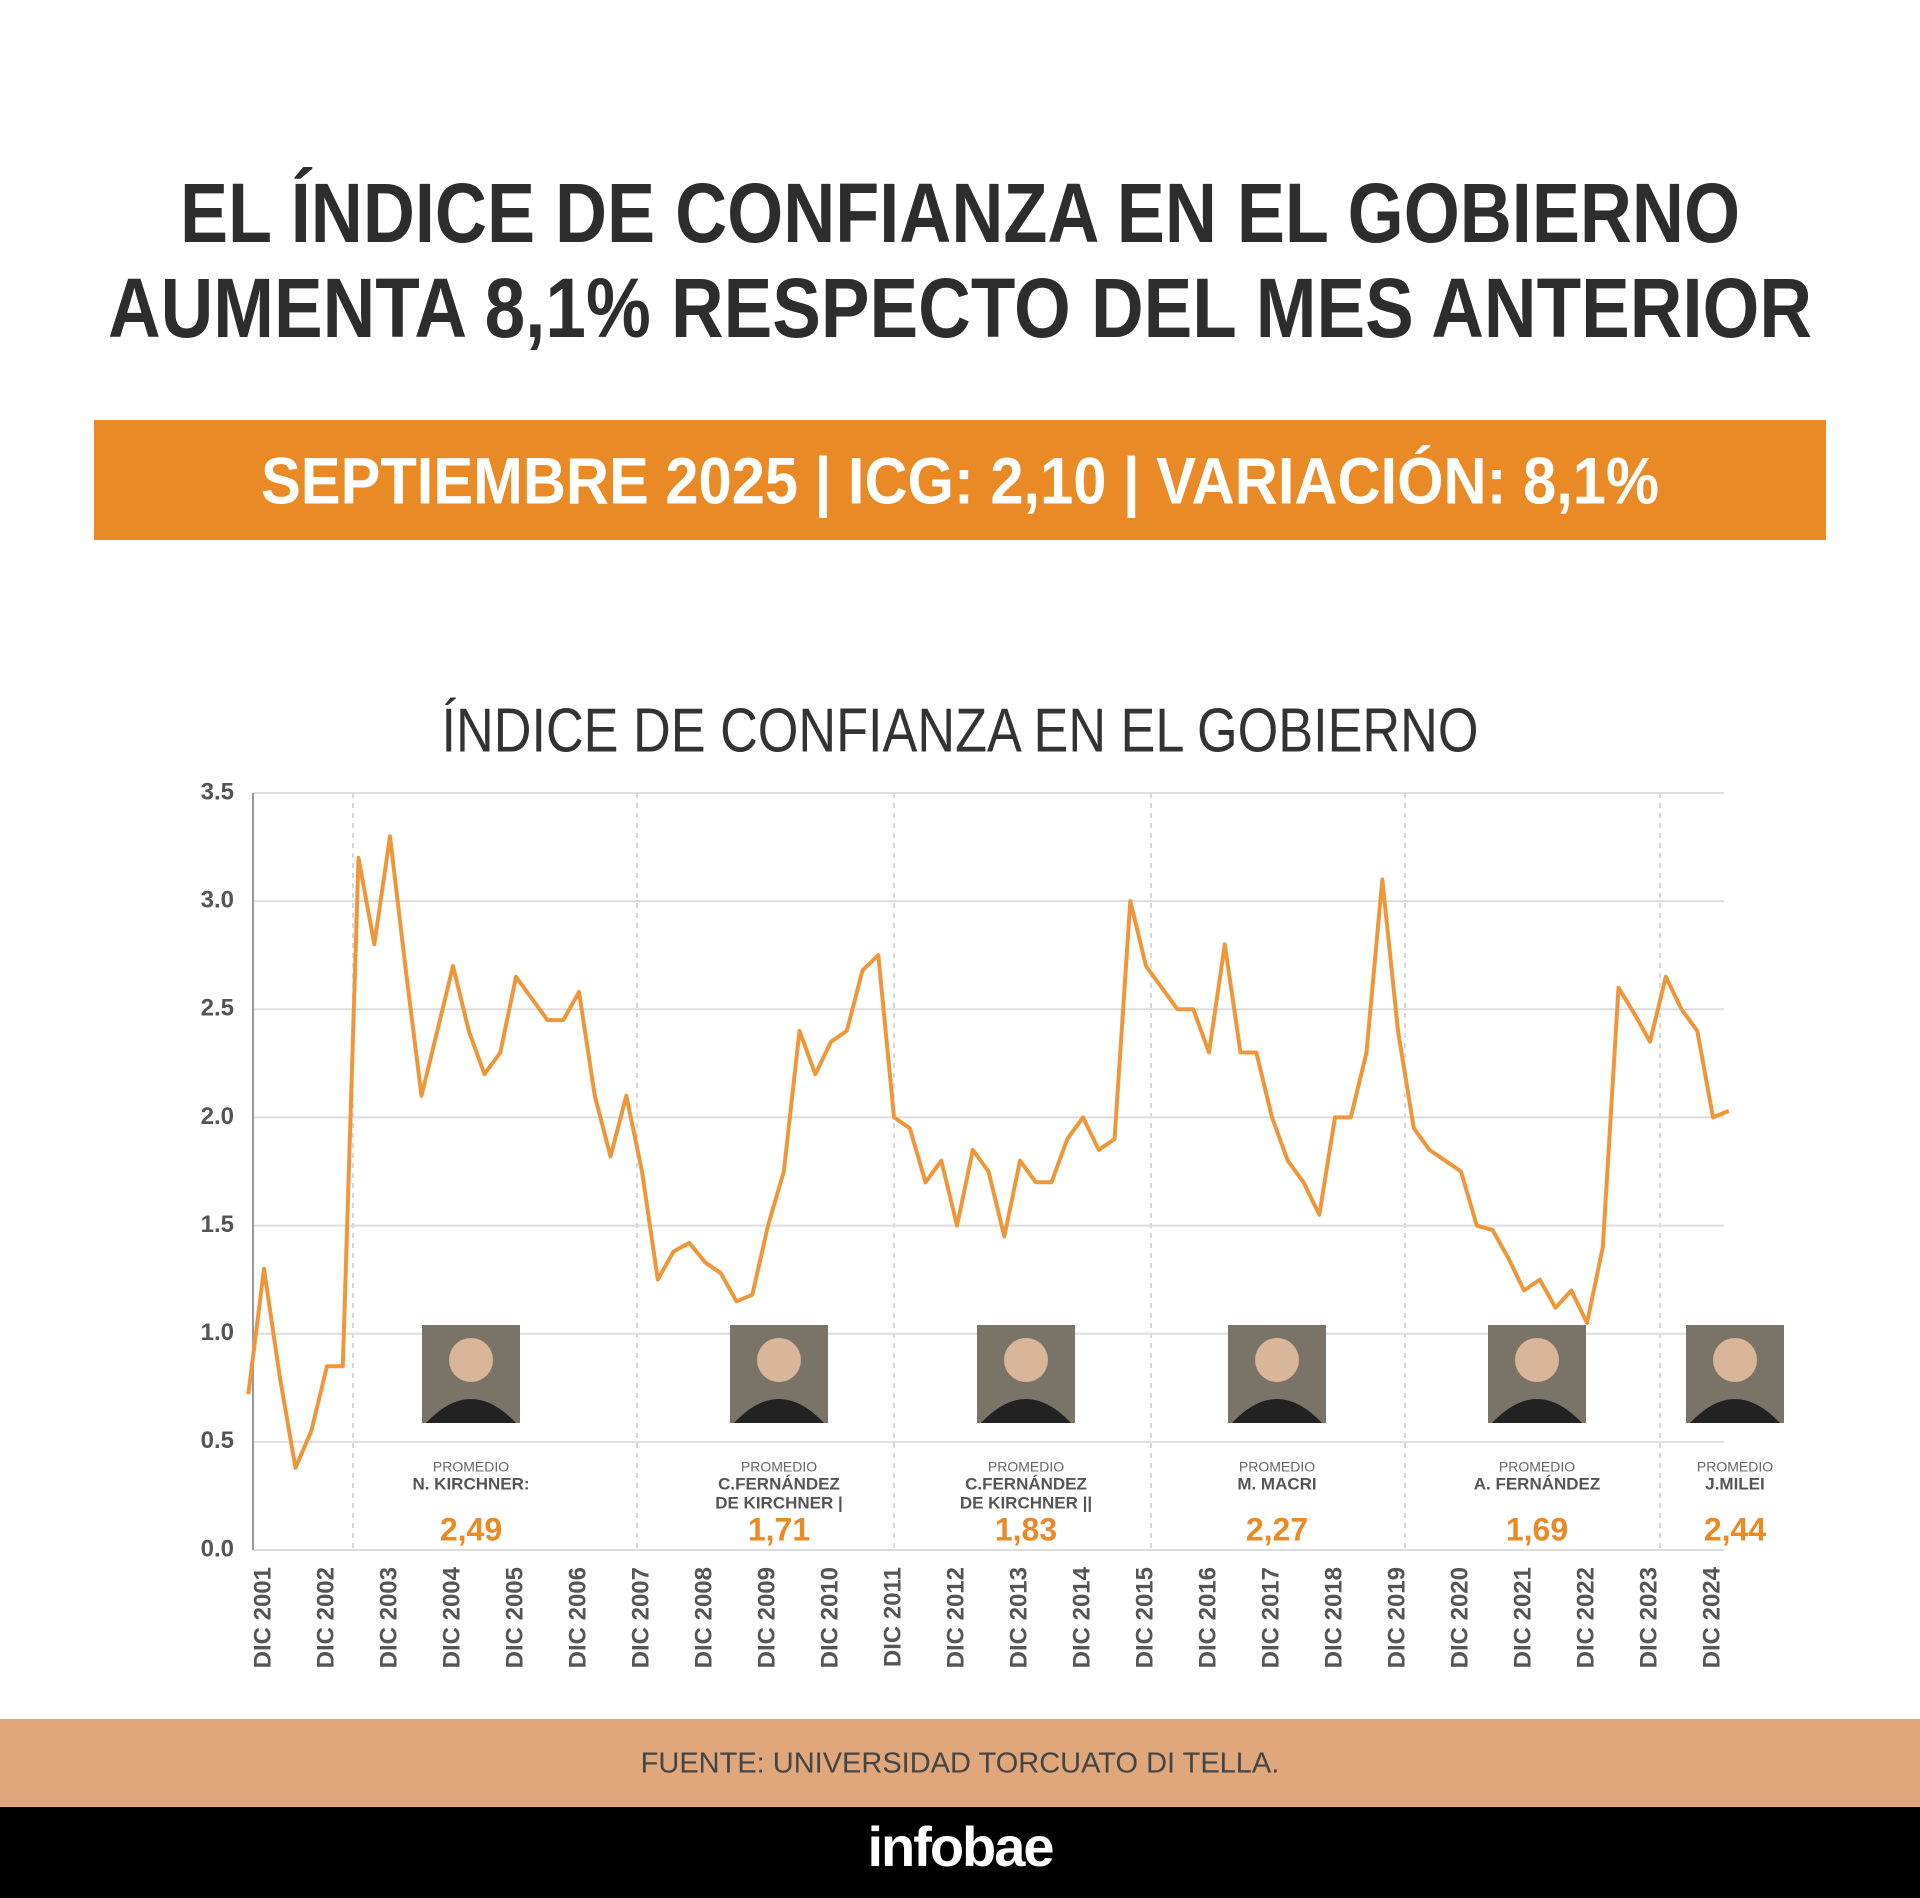 The height and width of the screenshot is (1898, 1920). Describe the element at coordinates (1277, 1529) in the screenshot. I see `annotation-value: 2,27` at that location.